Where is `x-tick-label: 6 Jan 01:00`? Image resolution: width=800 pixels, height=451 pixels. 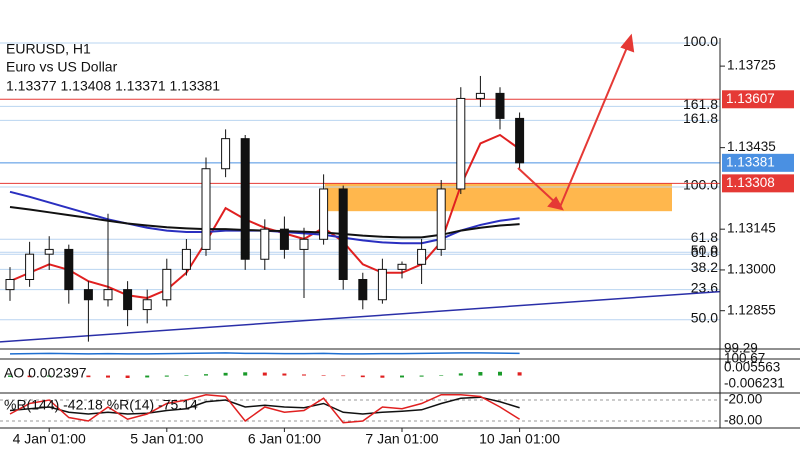
x-tick-label: 6 Jan 01:00 is located at coordinates (284, 439).